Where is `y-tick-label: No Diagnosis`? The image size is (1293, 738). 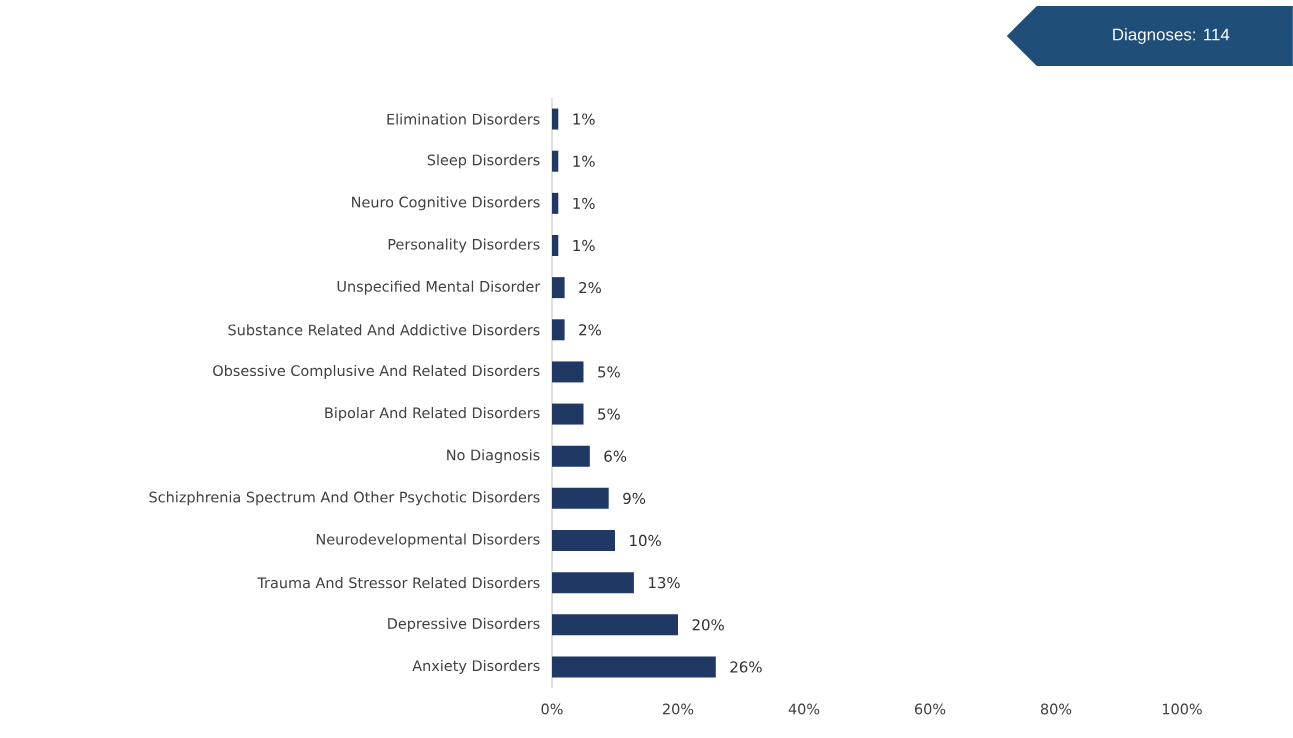
y-tick-label: No Diagnosis is located at coordinates (493, 456).